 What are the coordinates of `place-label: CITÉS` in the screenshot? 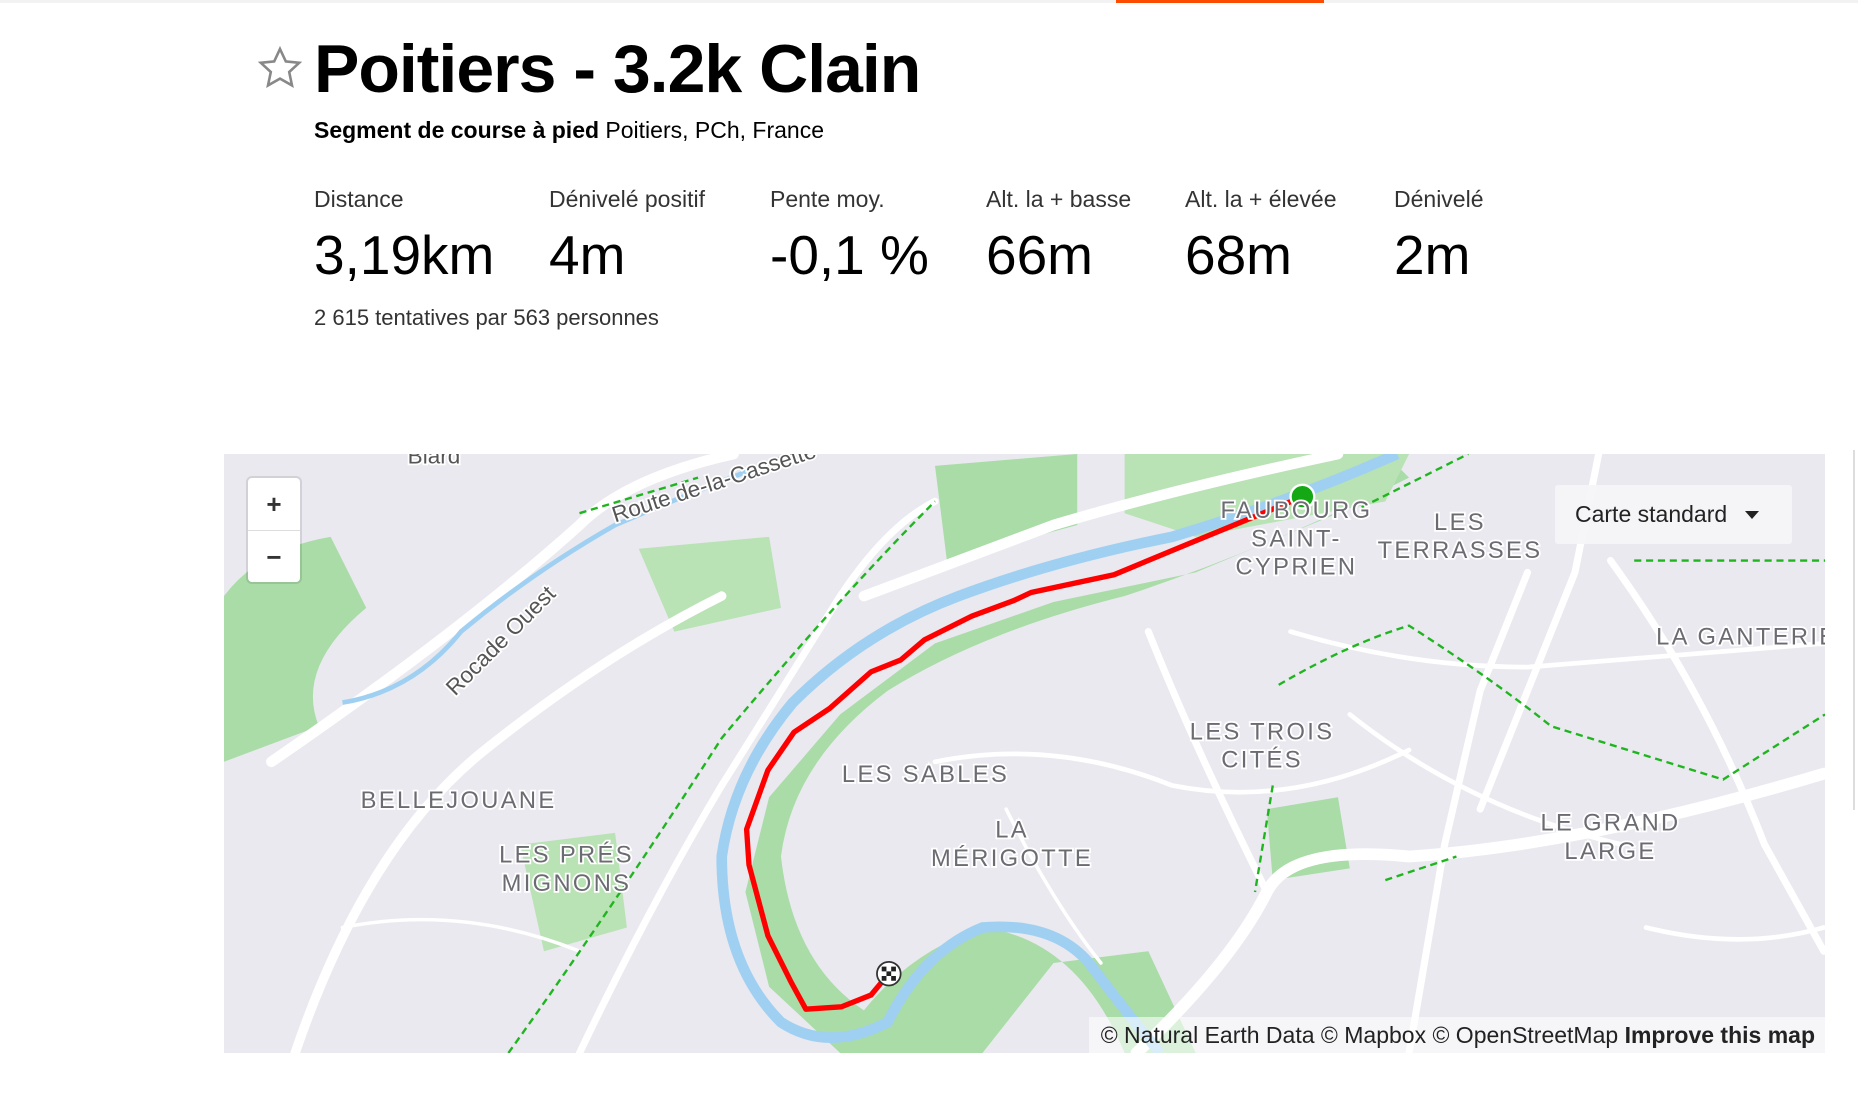 It's located at (1262, 760).